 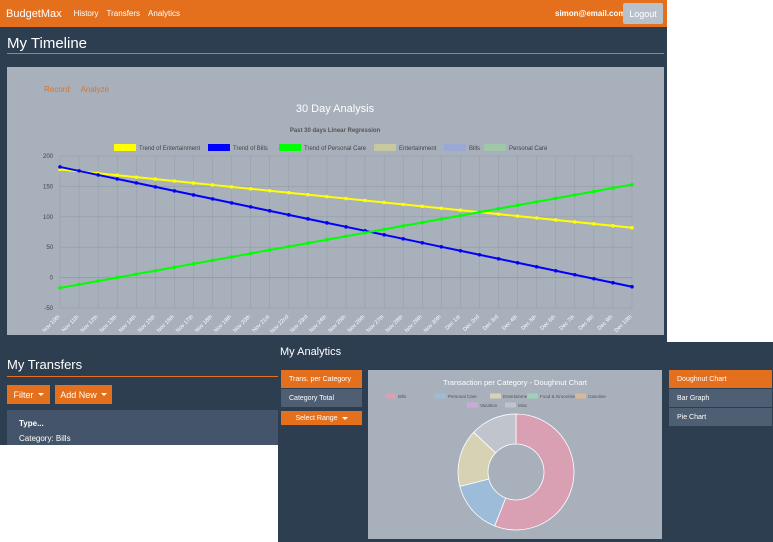 What do you see at coordinates (123, 13) in the screenshot?
I see `nav-transfers-link: Transfers` at bounding box center [123, 13].